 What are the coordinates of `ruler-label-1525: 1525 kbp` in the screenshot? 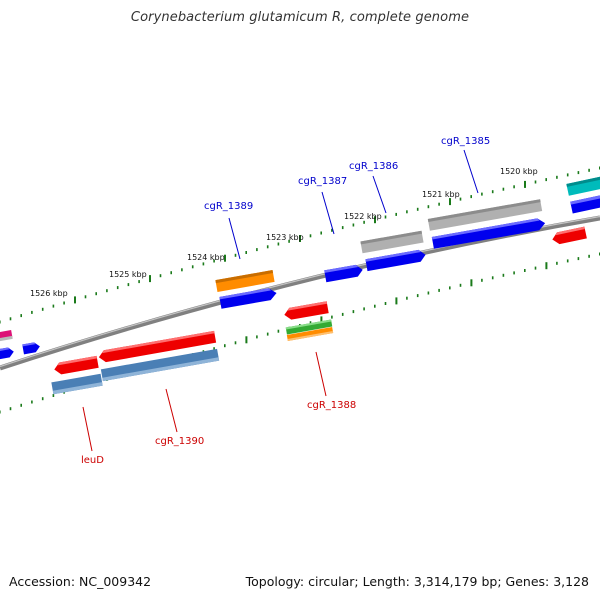 It's located at (128, 274).